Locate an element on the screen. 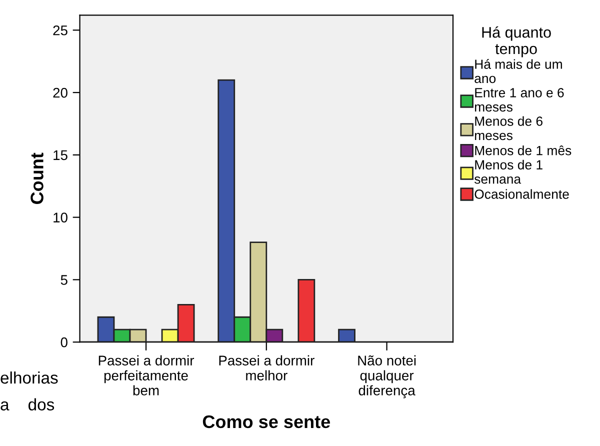 Image resolution: width=600 pixels, height=446 pixels. y-tick-label: 5 is located at coordinates (64, 280).